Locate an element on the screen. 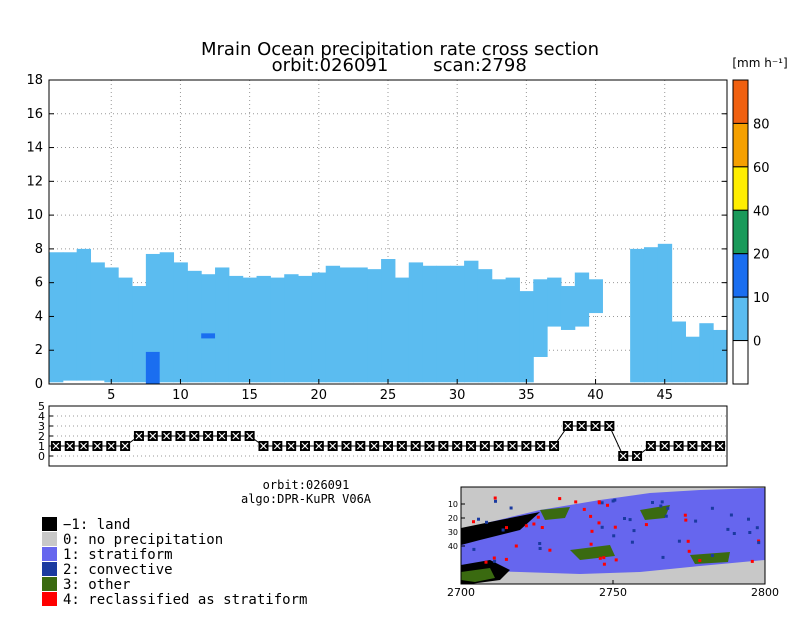 This screenshot has height=618, width=800. colorbar-level-label: 80 is located at coordinates (761, 124).